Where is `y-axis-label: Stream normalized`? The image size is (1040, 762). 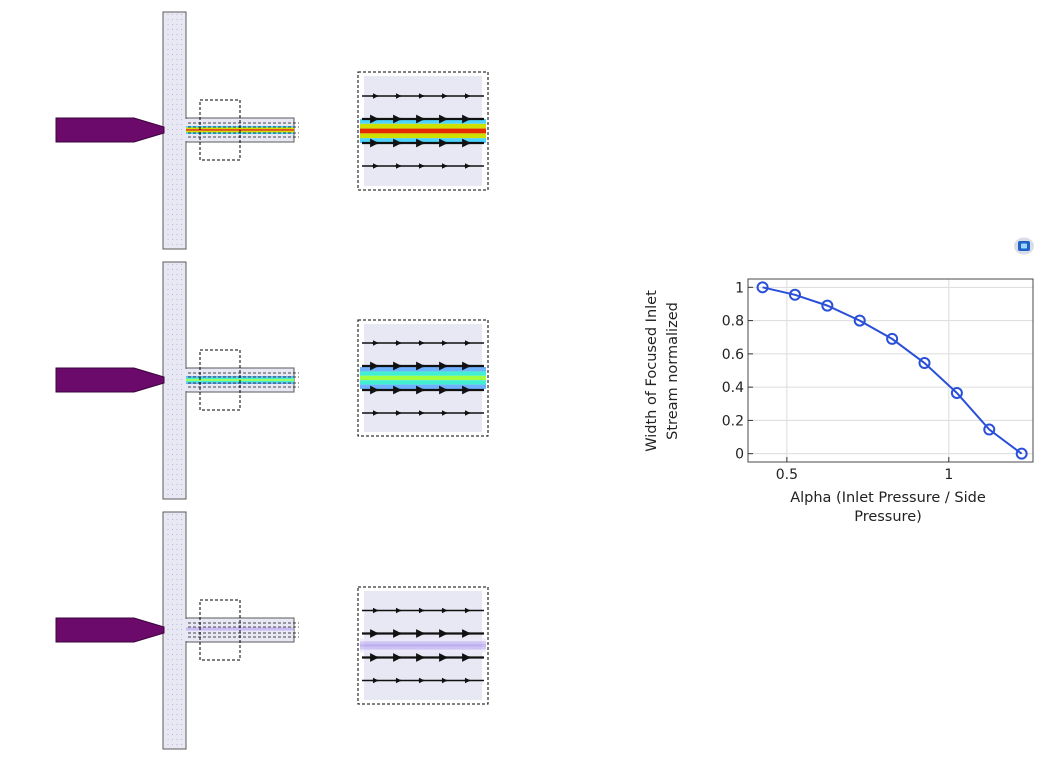
y-axis-label: Stream normalized is located at coordinates (673, 371).